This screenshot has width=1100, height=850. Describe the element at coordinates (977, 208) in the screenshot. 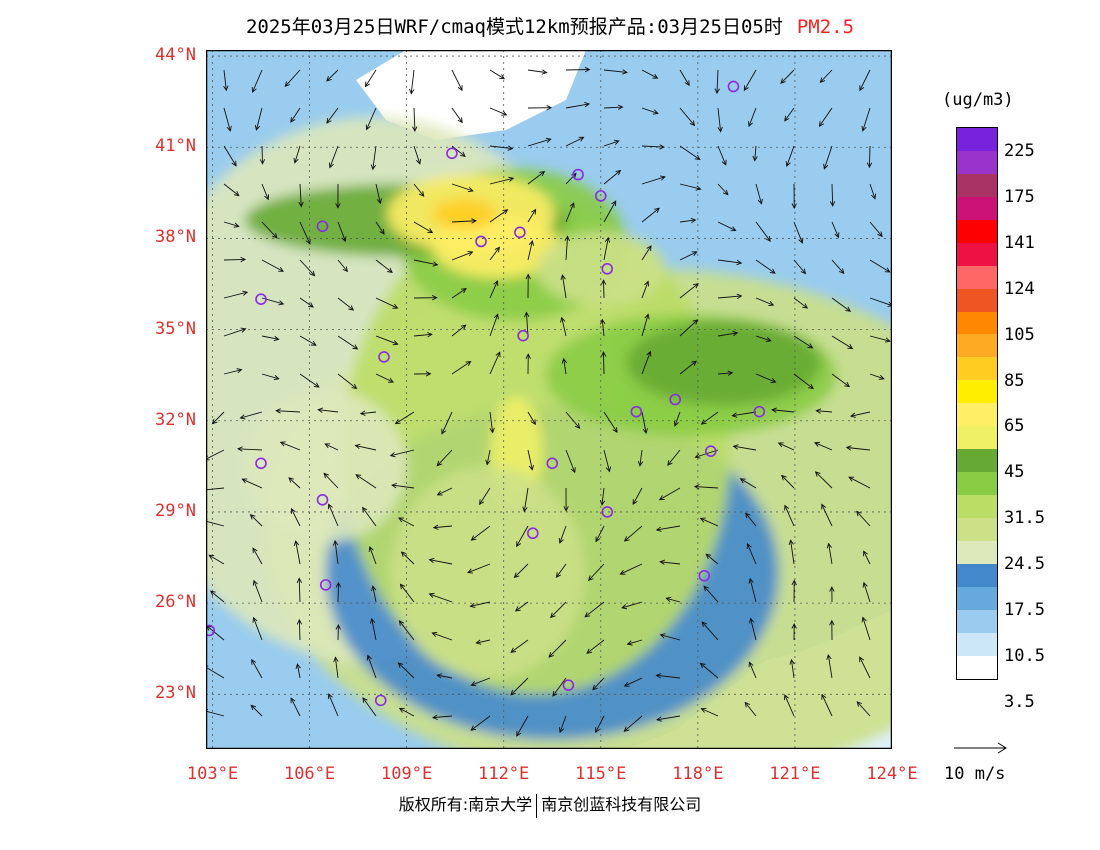

I see `colorbar-swatch` at that location.